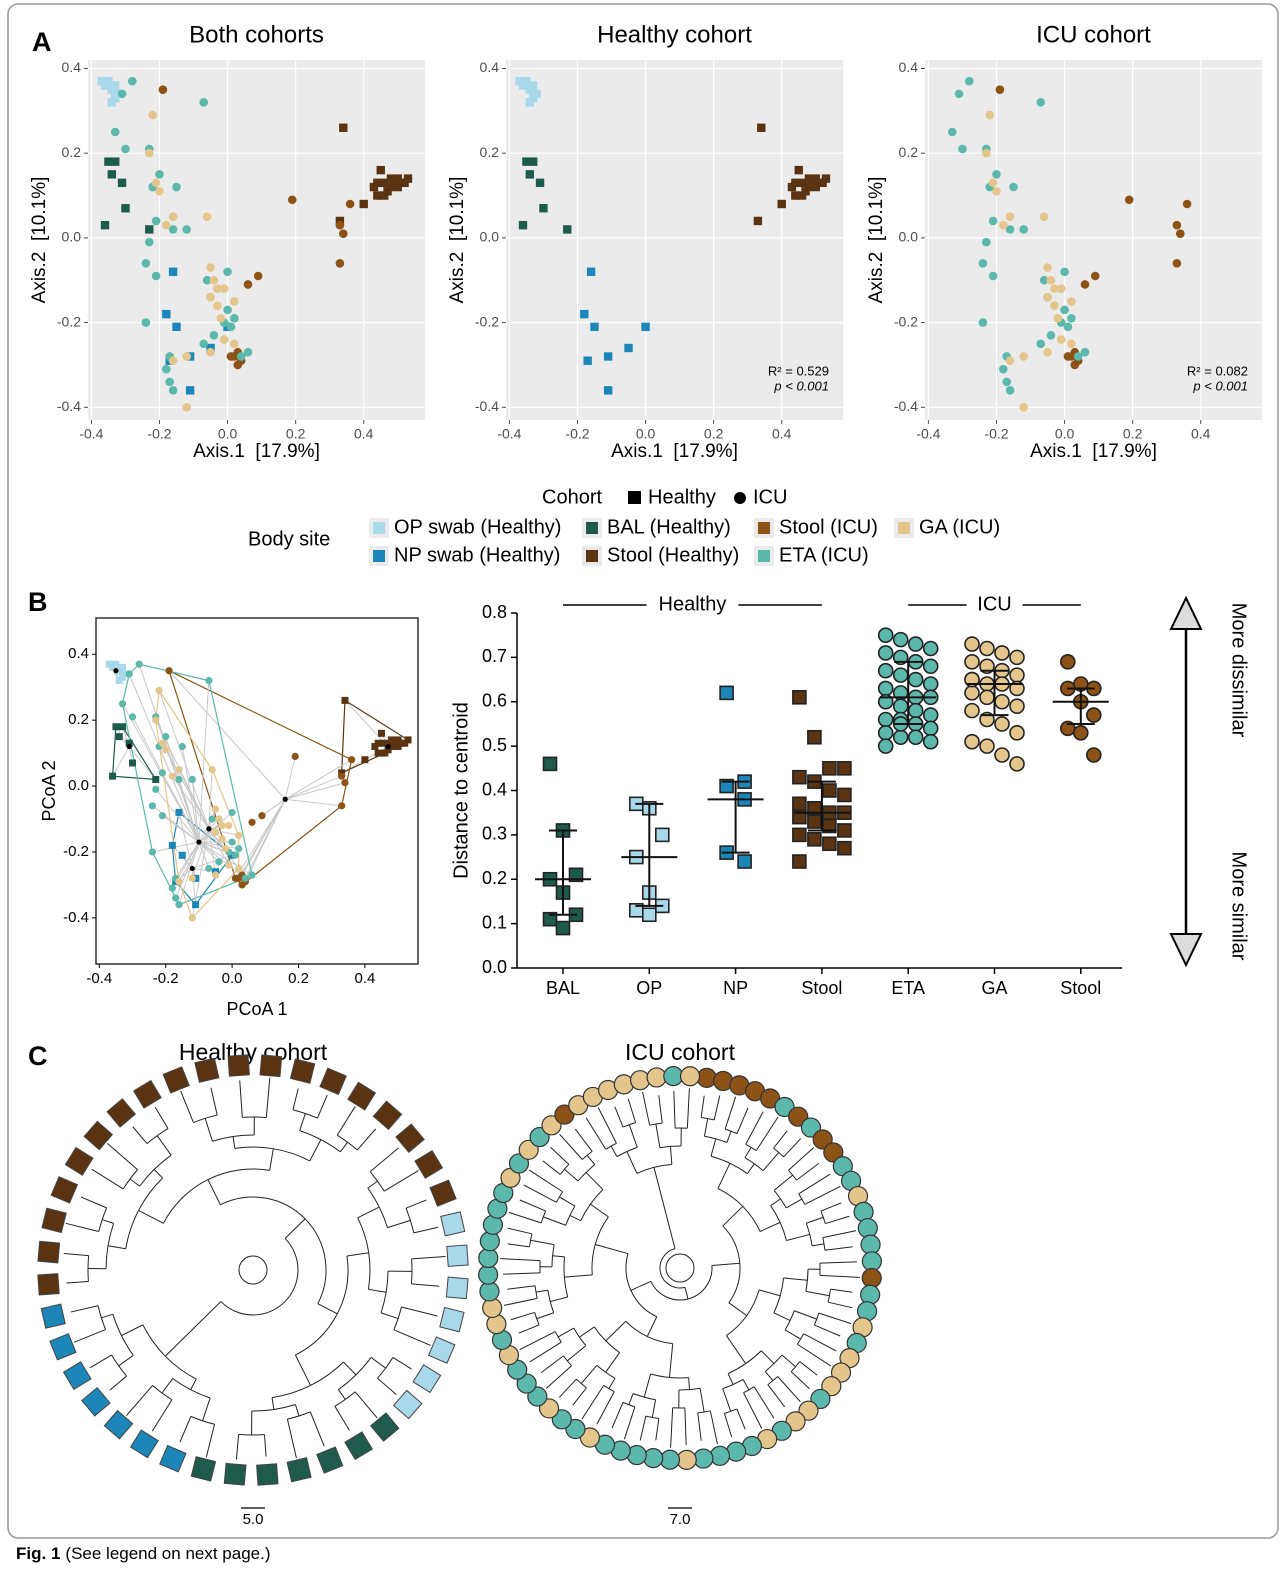  I want to click on chart-title: Both cohorts, so click(256, 34).